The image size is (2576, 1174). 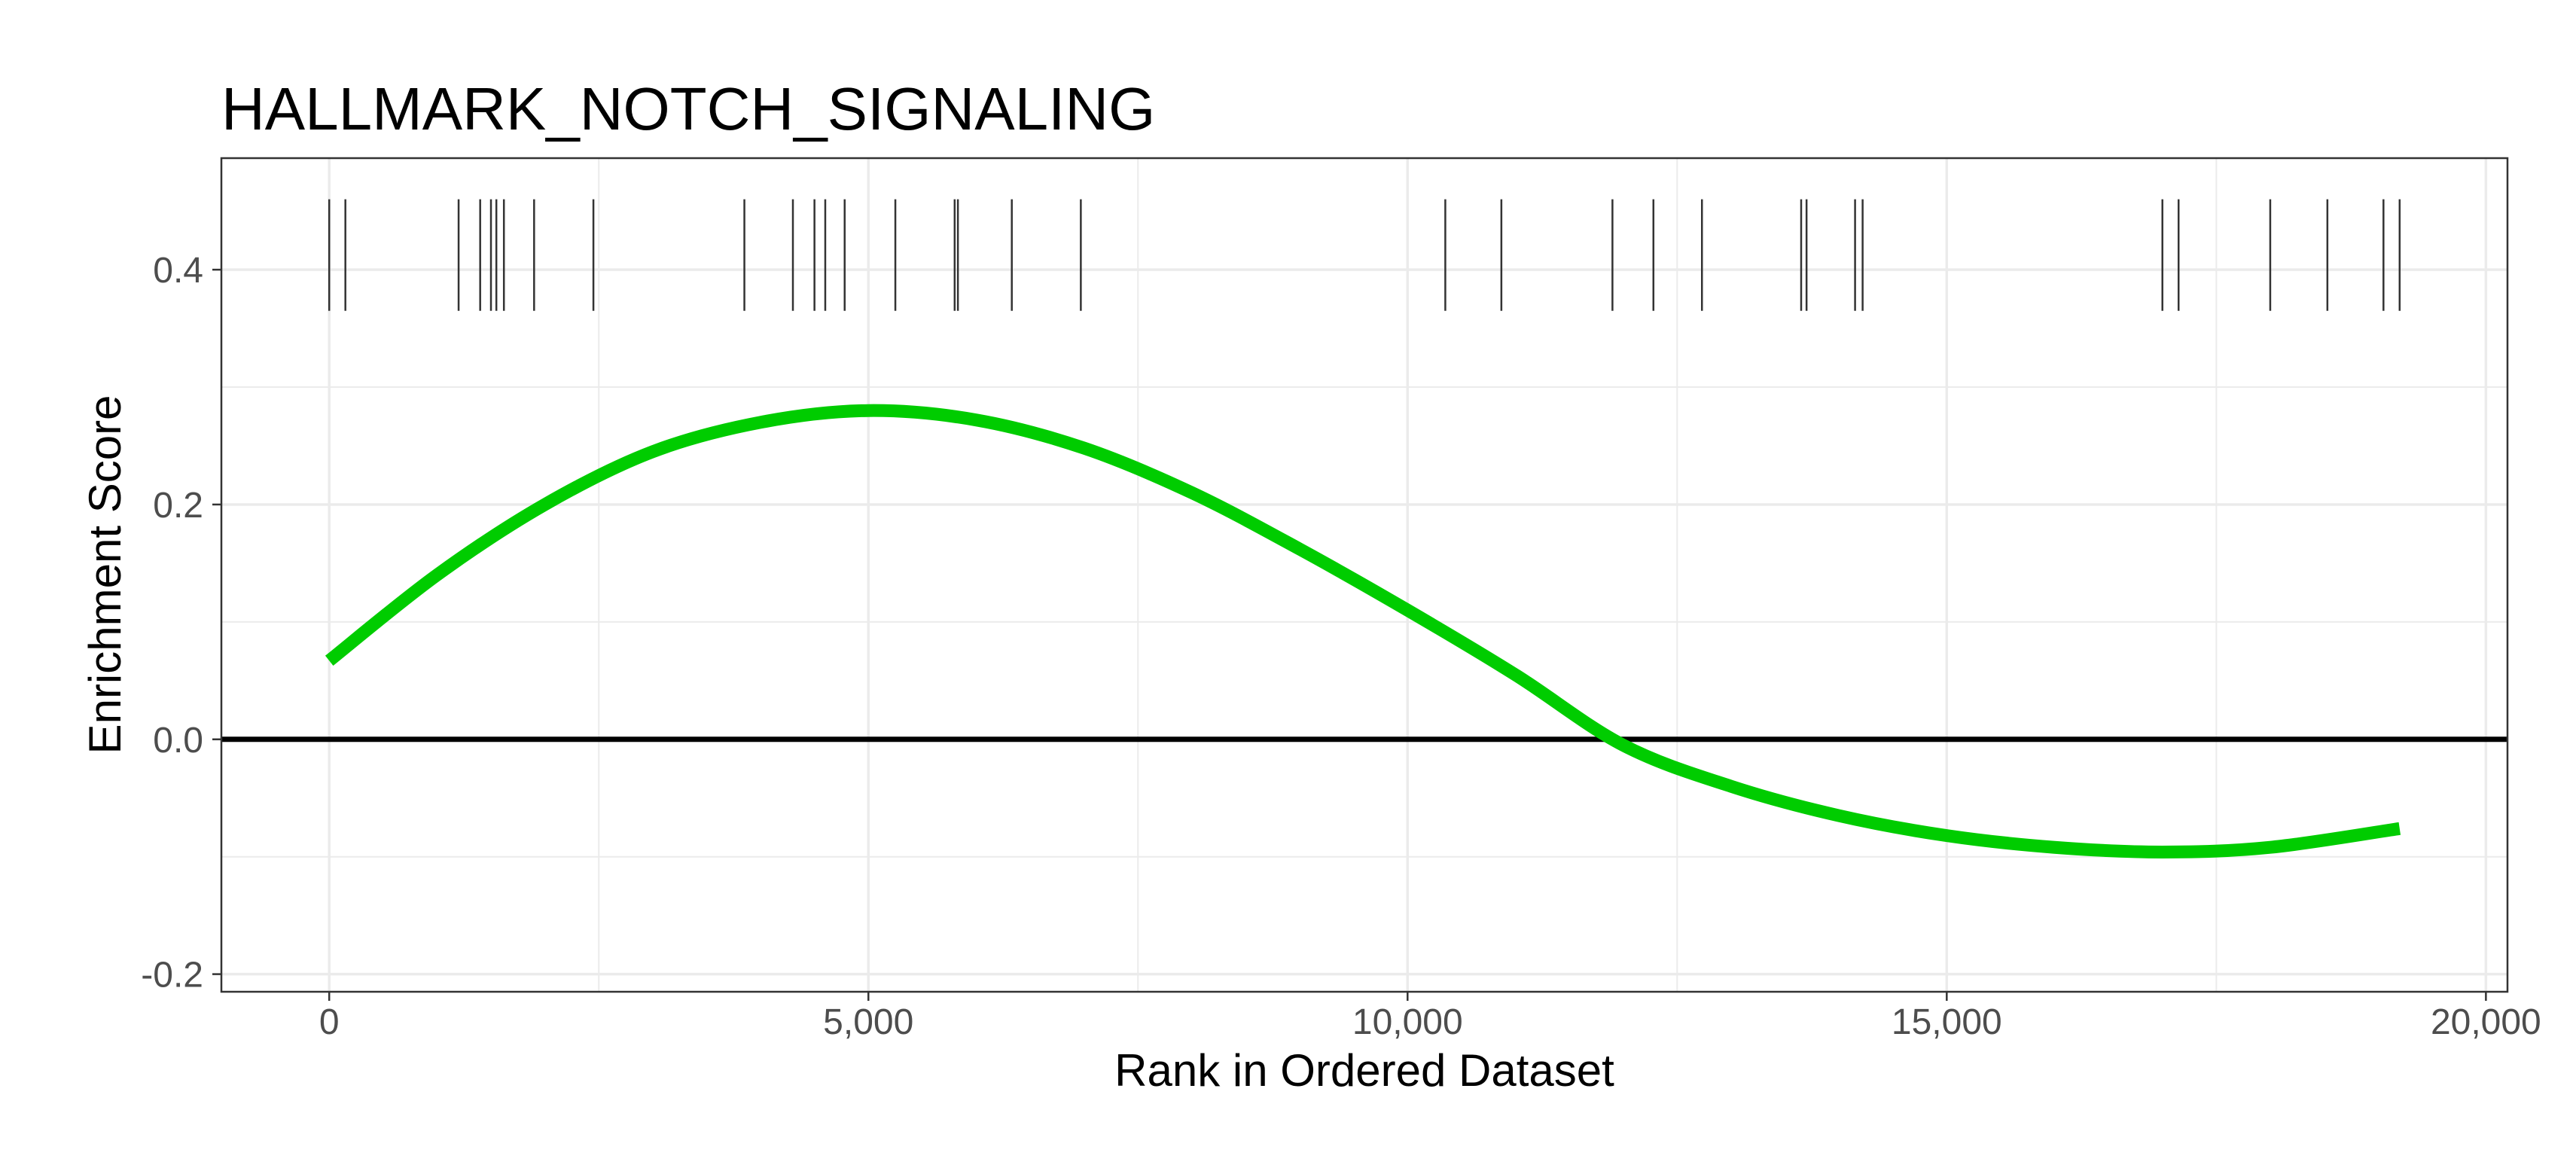 I want to click on x-tick-label: 0, so click(x=329, y=1022).